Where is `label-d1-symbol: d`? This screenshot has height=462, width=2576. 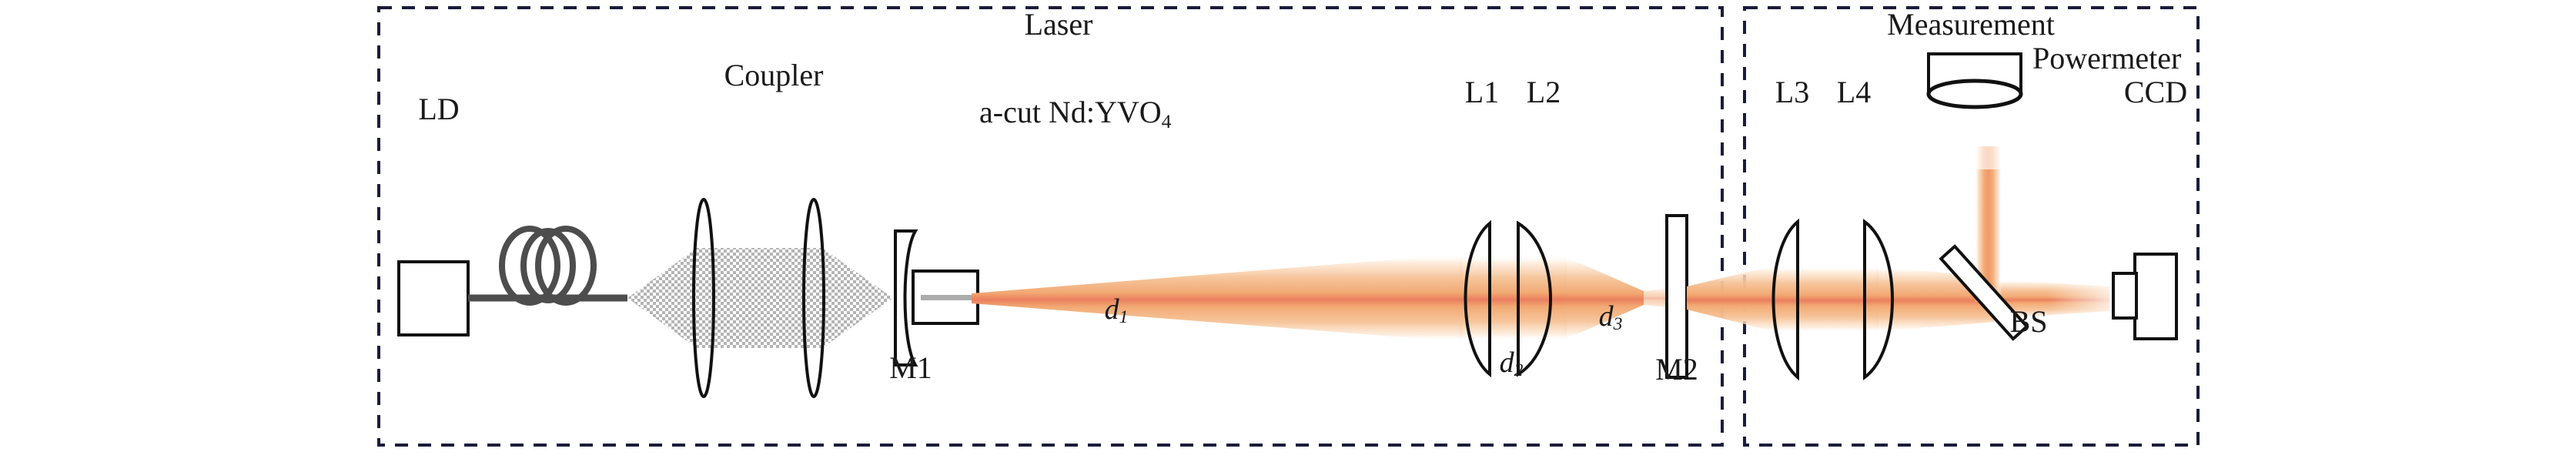 label-d1-symbol: d is located at coordinates (1111, 309).